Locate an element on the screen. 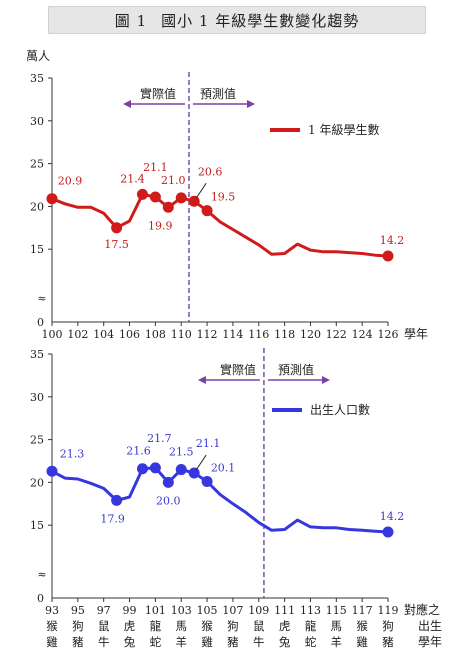  data-label: 21.0 is located at coordinates (173, 180).